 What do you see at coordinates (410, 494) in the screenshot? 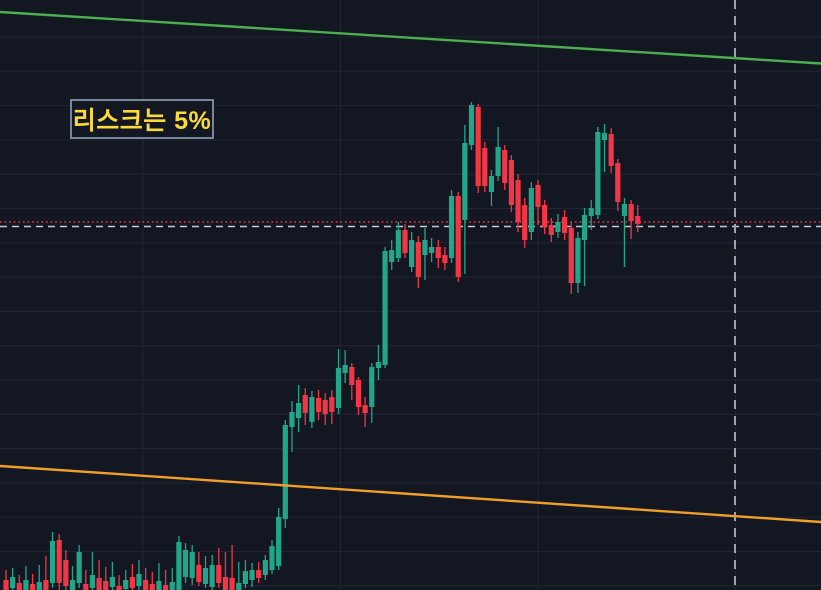
I see `lower-support-trendline` at bounding box center [410, 494].